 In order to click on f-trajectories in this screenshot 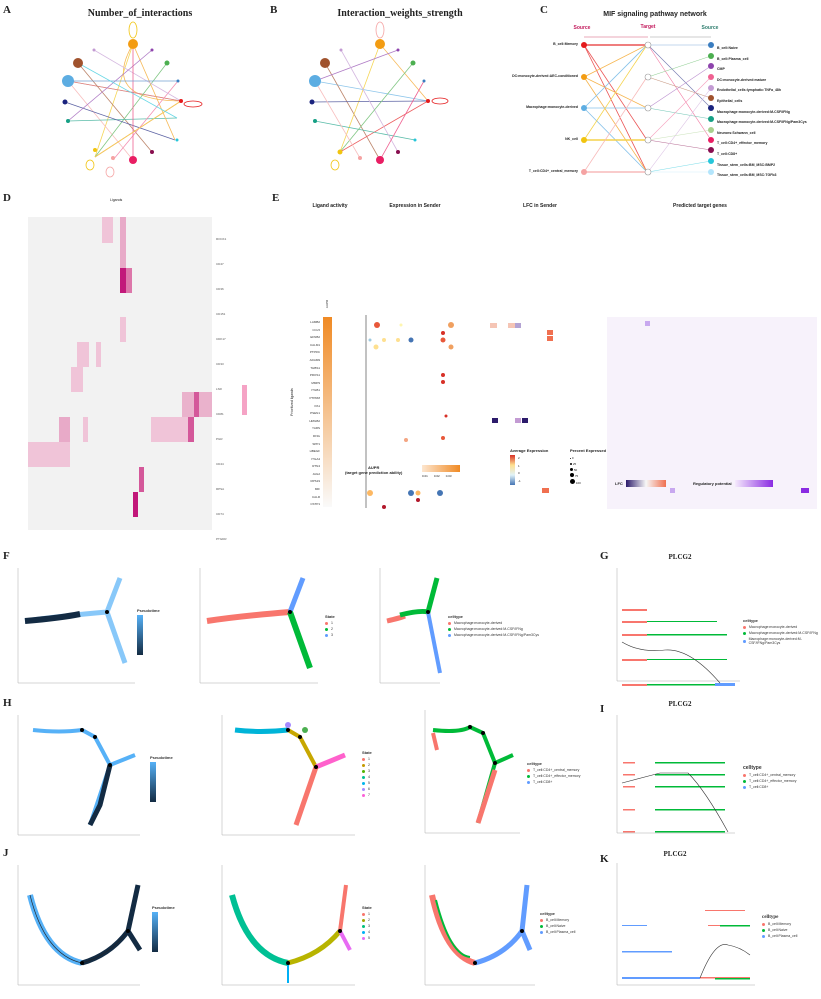, I will do `click(229, 626)`.